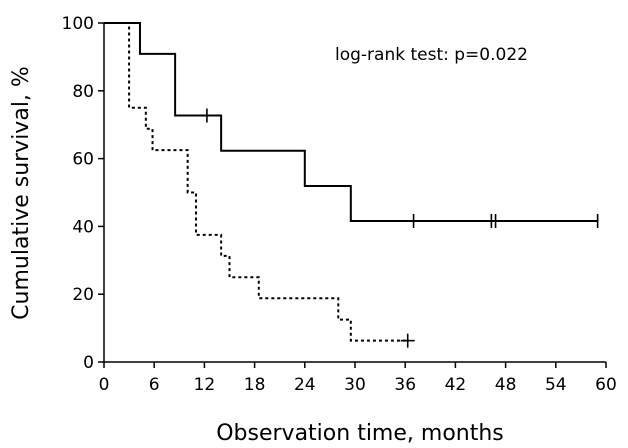 This screenshot has height=448, width=628. Describe the element at coordinates (606, 385) in the screenshot. I see `x-tick-label: 60` at that location.